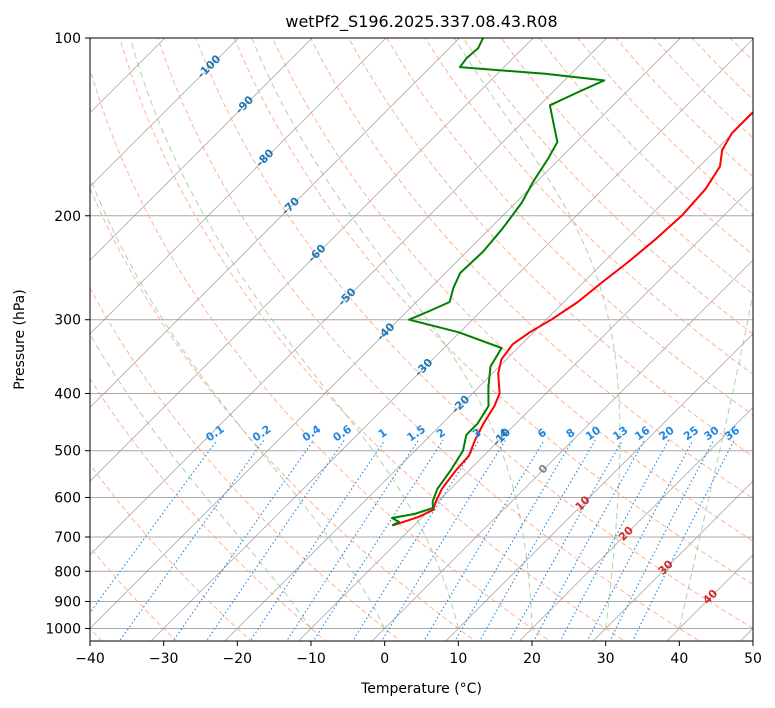 The image size is (775, 708). Describe the element at coordinates (67, 395) in the screenshot. I see `y-tick-label: 400` at that location.